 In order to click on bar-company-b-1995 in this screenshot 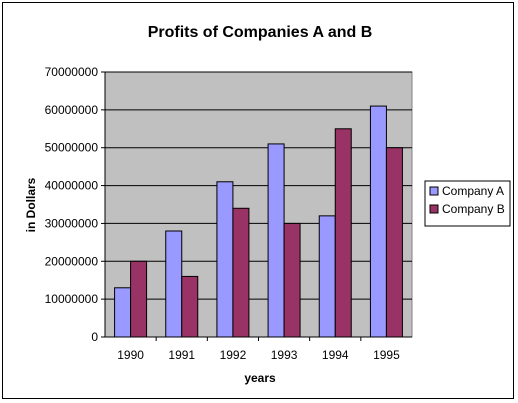, I will do `click(394, 242)`.